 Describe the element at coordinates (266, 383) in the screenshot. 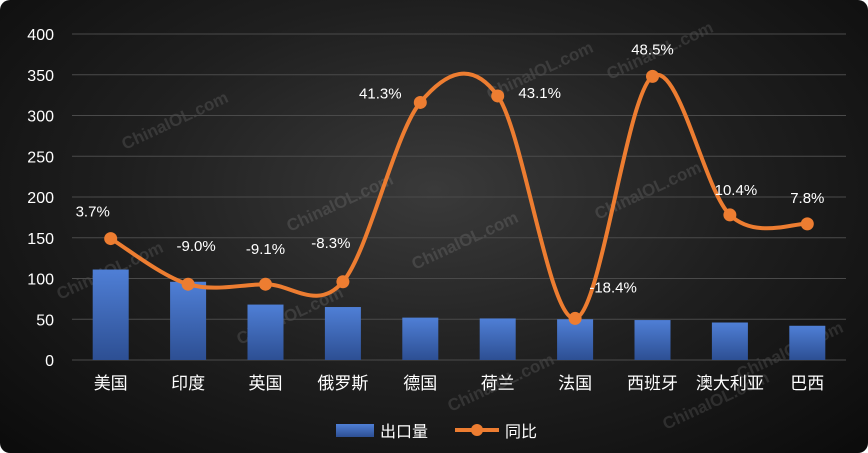

I see `x-category-label: 英国` at that location.